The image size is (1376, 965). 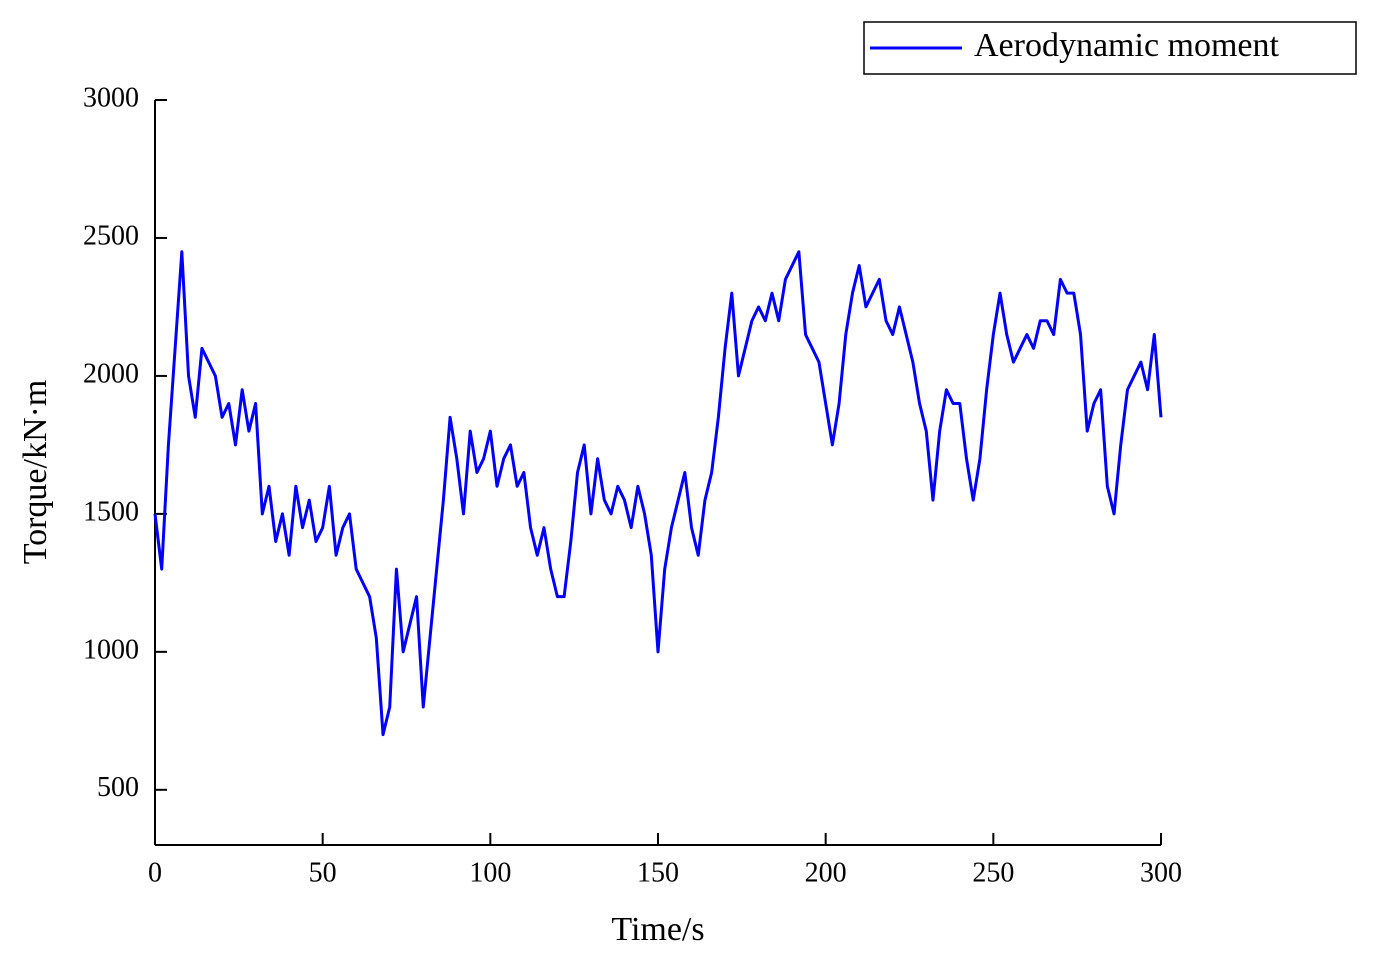 What do you see at coordinates (111, 649) in the screenshot?
I see `y-tick-label: 1000` at bounding box center [111, 649].